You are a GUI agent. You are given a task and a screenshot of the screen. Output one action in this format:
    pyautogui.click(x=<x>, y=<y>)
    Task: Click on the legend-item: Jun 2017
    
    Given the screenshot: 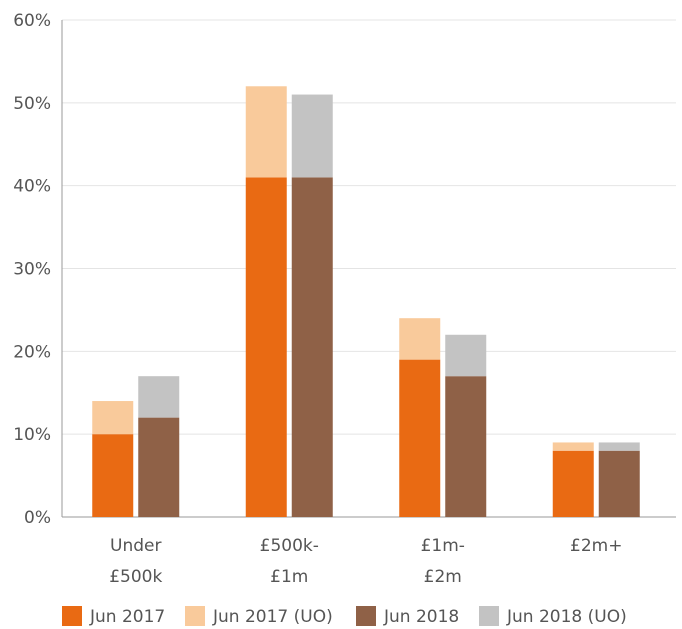 What is the action you would take?
    pyautogui.click(x=113, y=616)
    